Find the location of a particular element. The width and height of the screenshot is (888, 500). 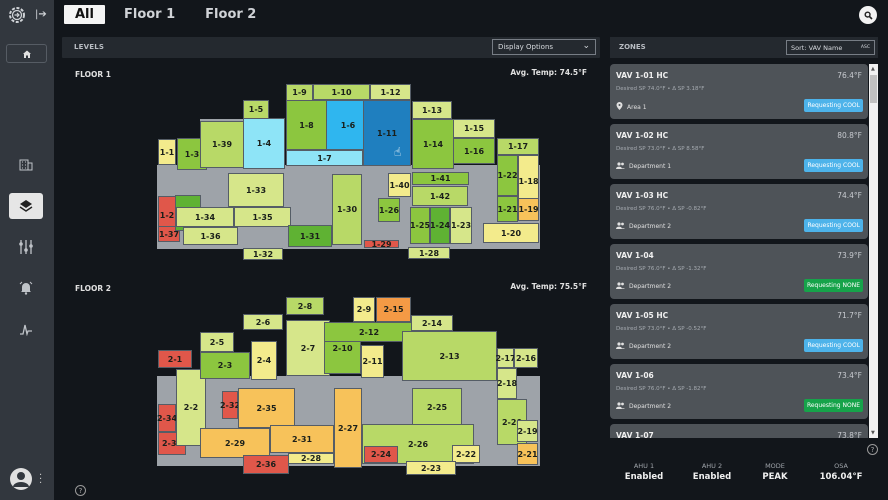

room-1-34: 1-34 is located at coordinates (205, 217).